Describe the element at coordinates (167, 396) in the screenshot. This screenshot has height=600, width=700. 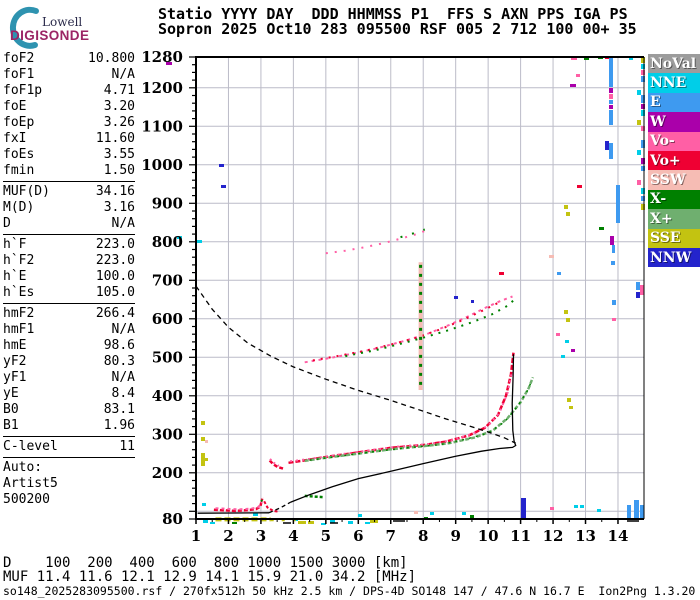
I see `y-tick-400: 400` at that location.